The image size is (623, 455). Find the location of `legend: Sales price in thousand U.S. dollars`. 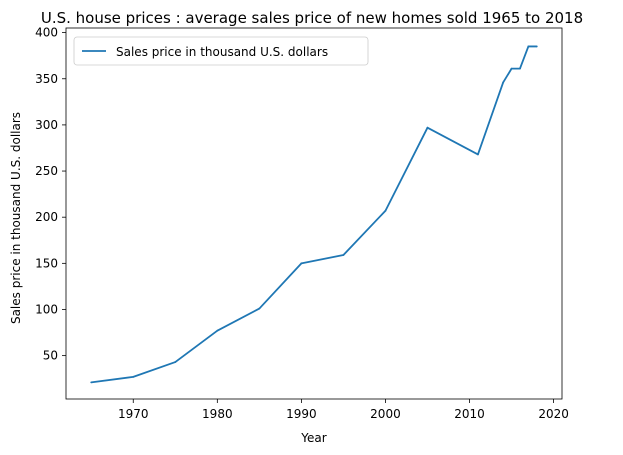

legend: Sales price in thousand U.S. dollars is located at coordinates (221, 51).